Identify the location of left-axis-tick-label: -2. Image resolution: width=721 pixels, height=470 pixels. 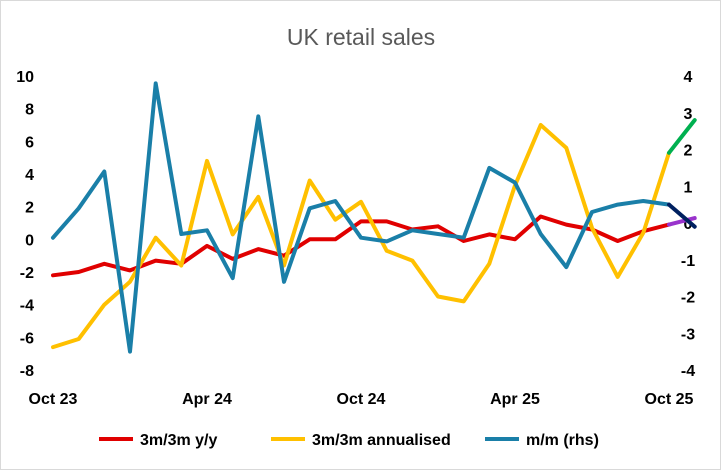
(27, 273).